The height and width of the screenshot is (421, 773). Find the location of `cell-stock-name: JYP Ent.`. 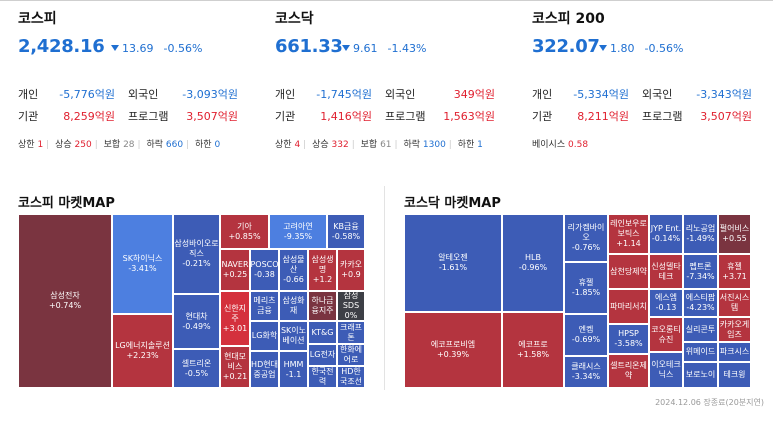

cell-stock-name: JYP Ent. is located at coordinates (666, 228).